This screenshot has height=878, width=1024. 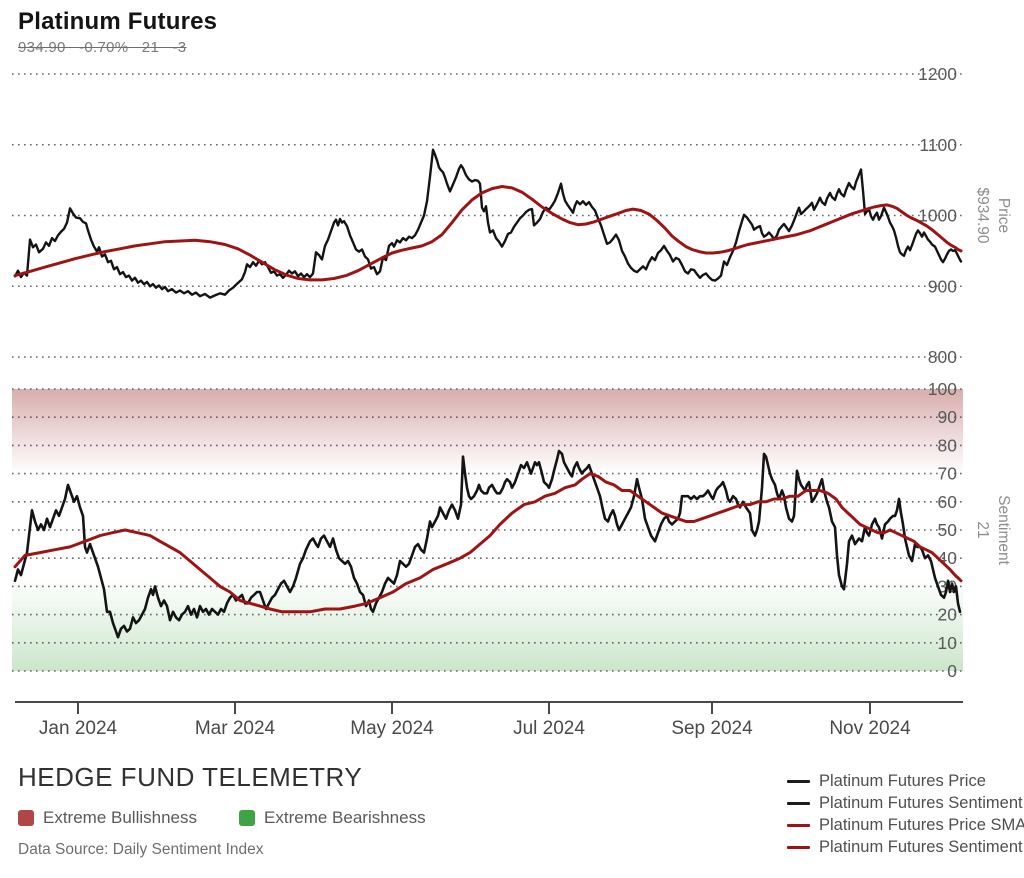 What do you see at coordinates (938, 145) in the screenshot?
I see `price-ytick-1100: 1100` at bounding box center [938, 145].